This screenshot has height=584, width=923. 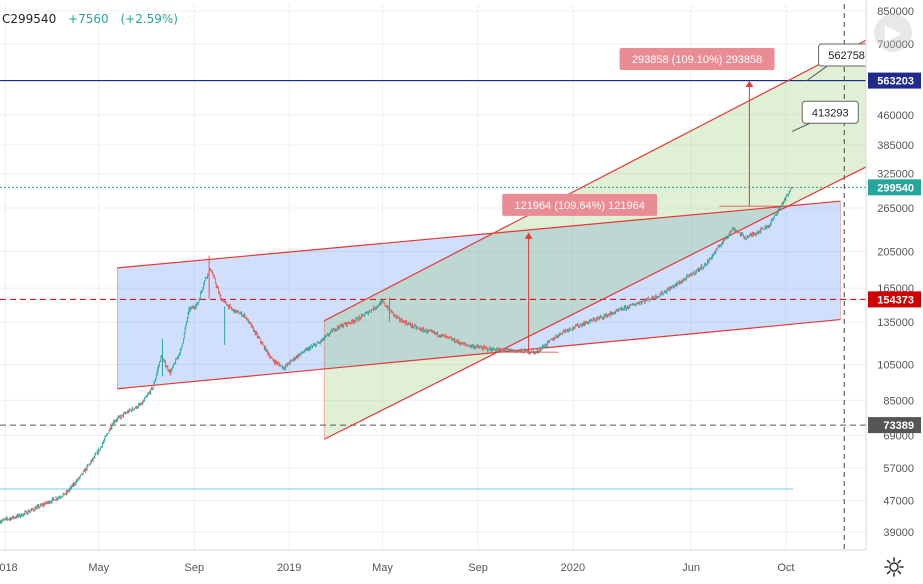 I want to click on y-tick-label: 69000, so click(x=898, y=437).